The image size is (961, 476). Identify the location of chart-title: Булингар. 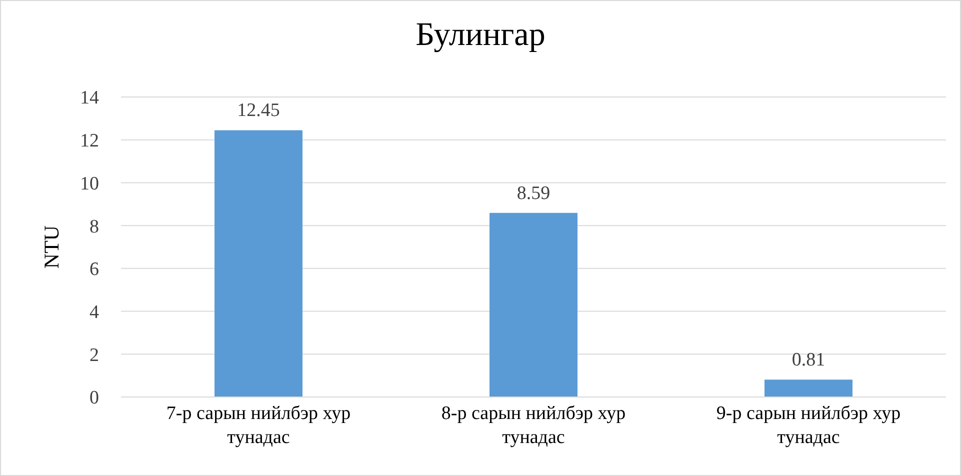
(480, 35).